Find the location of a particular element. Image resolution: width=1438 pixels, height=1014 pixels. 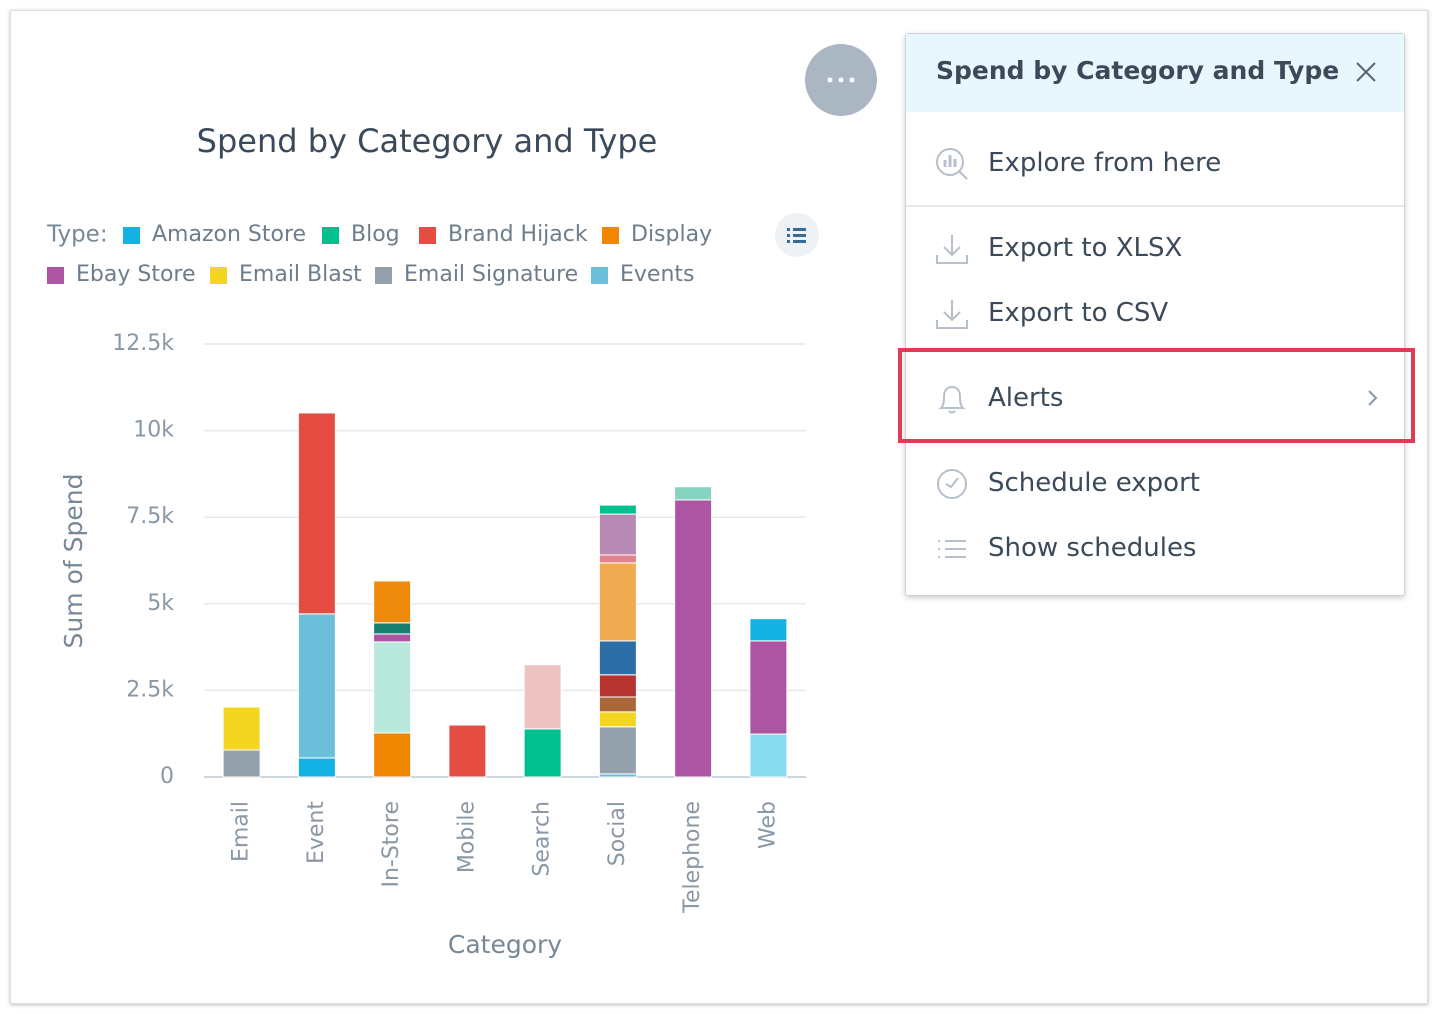

legend-label: Brand Hijack is located at coordinates (518, 234).